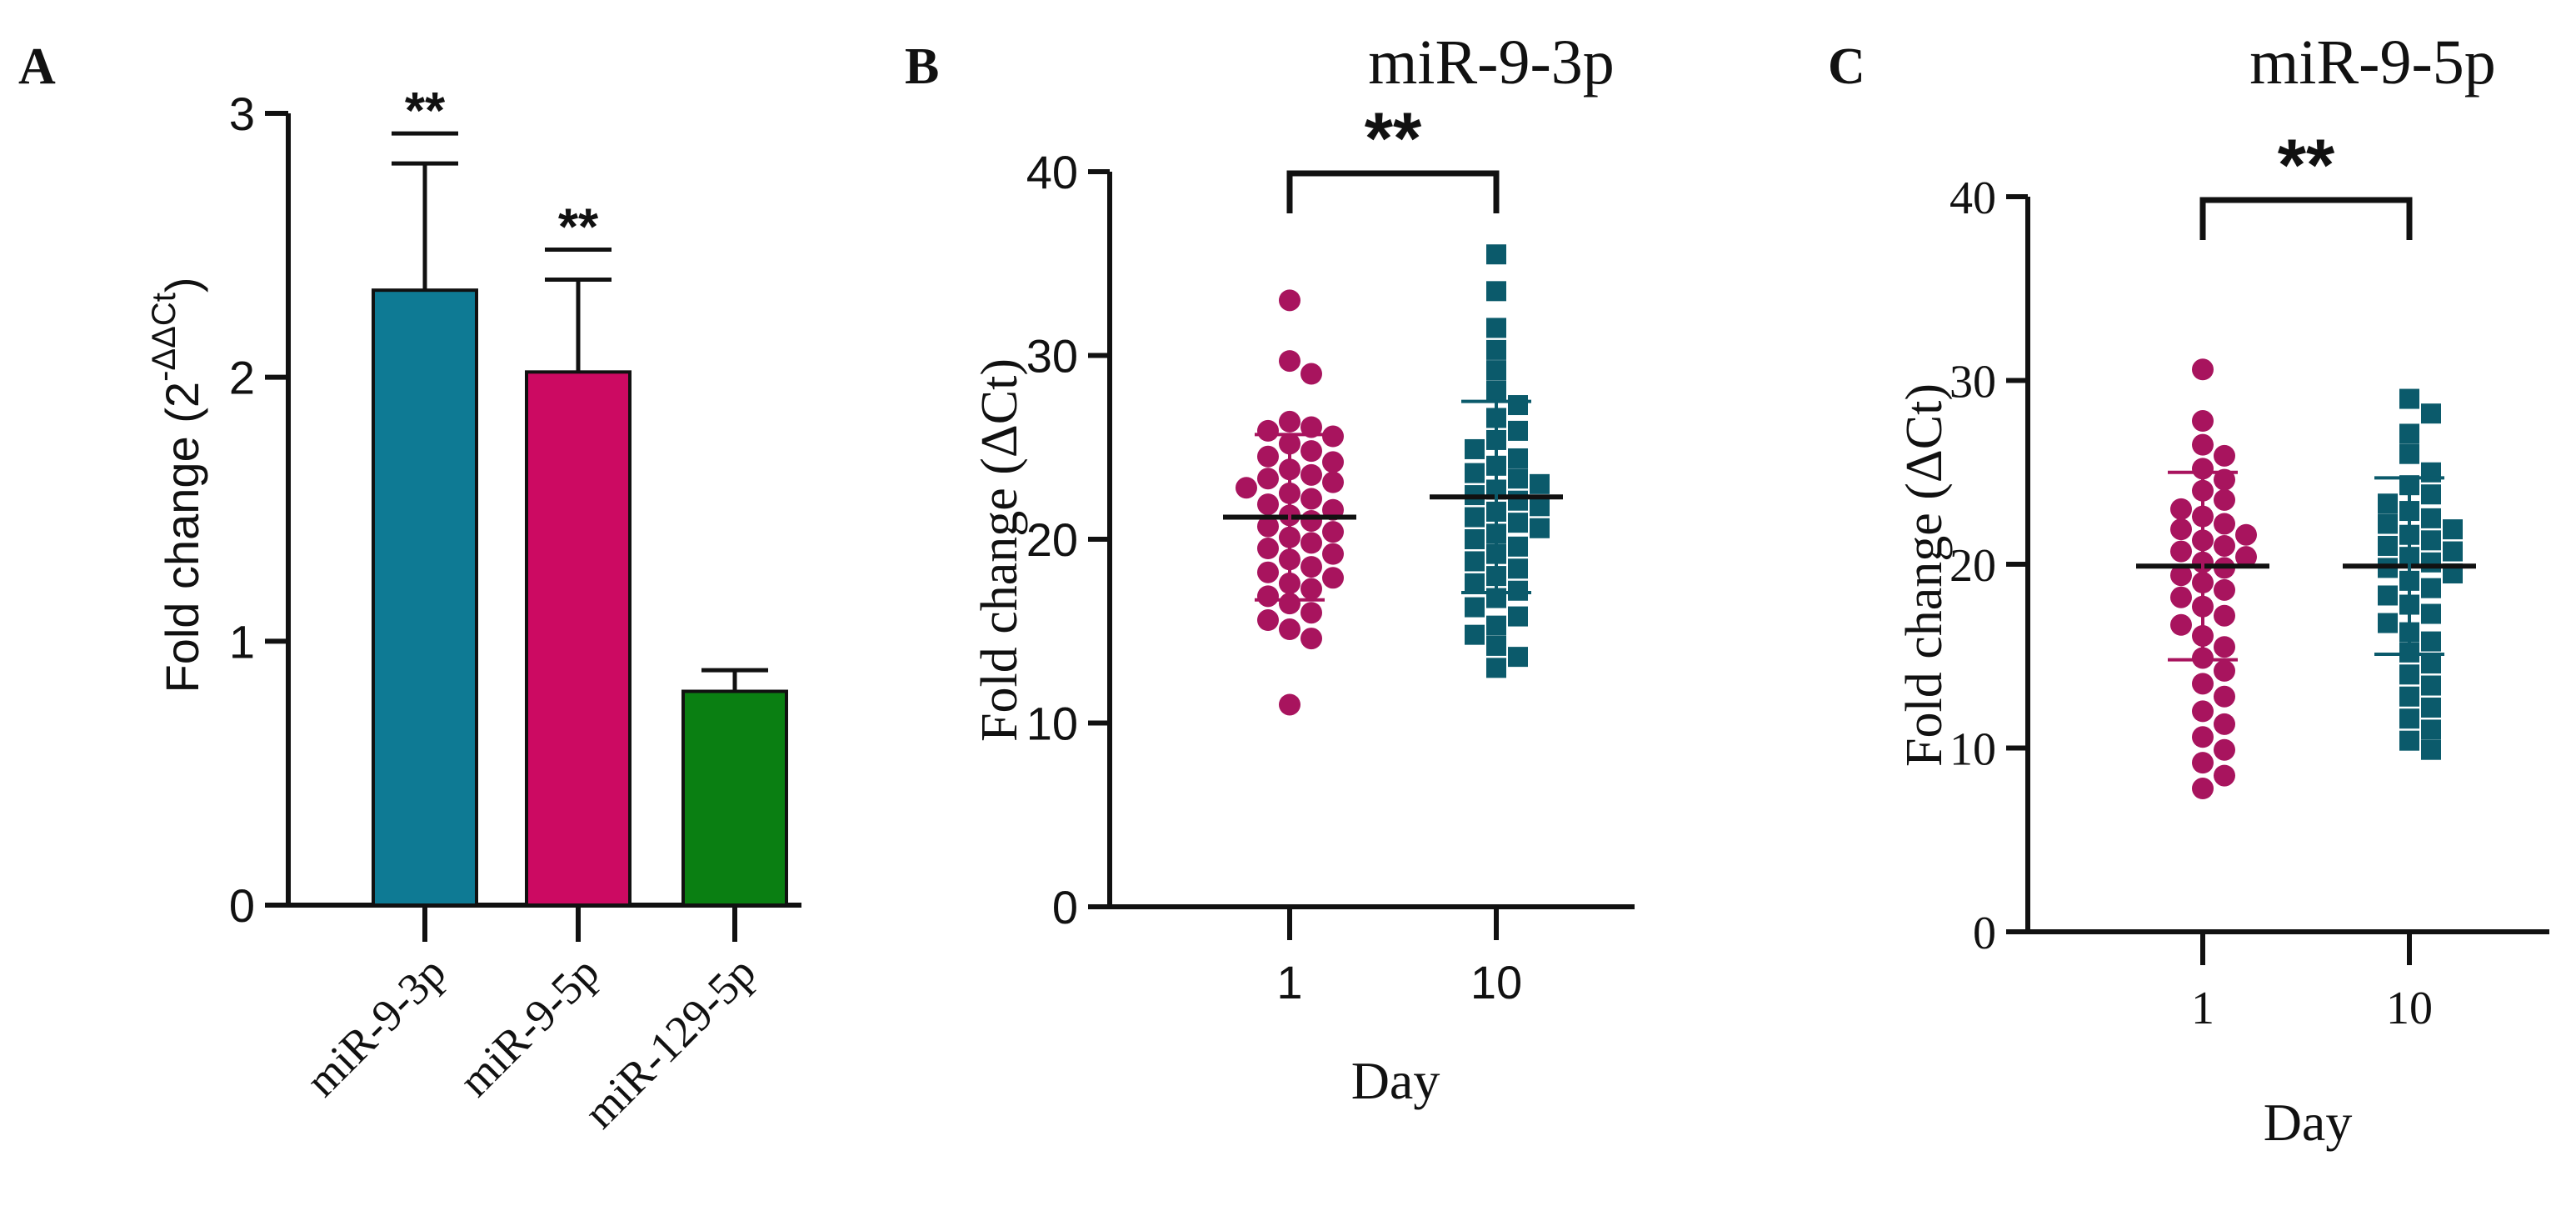  I want to click on panel-letter-b: B, so click(922, 66).